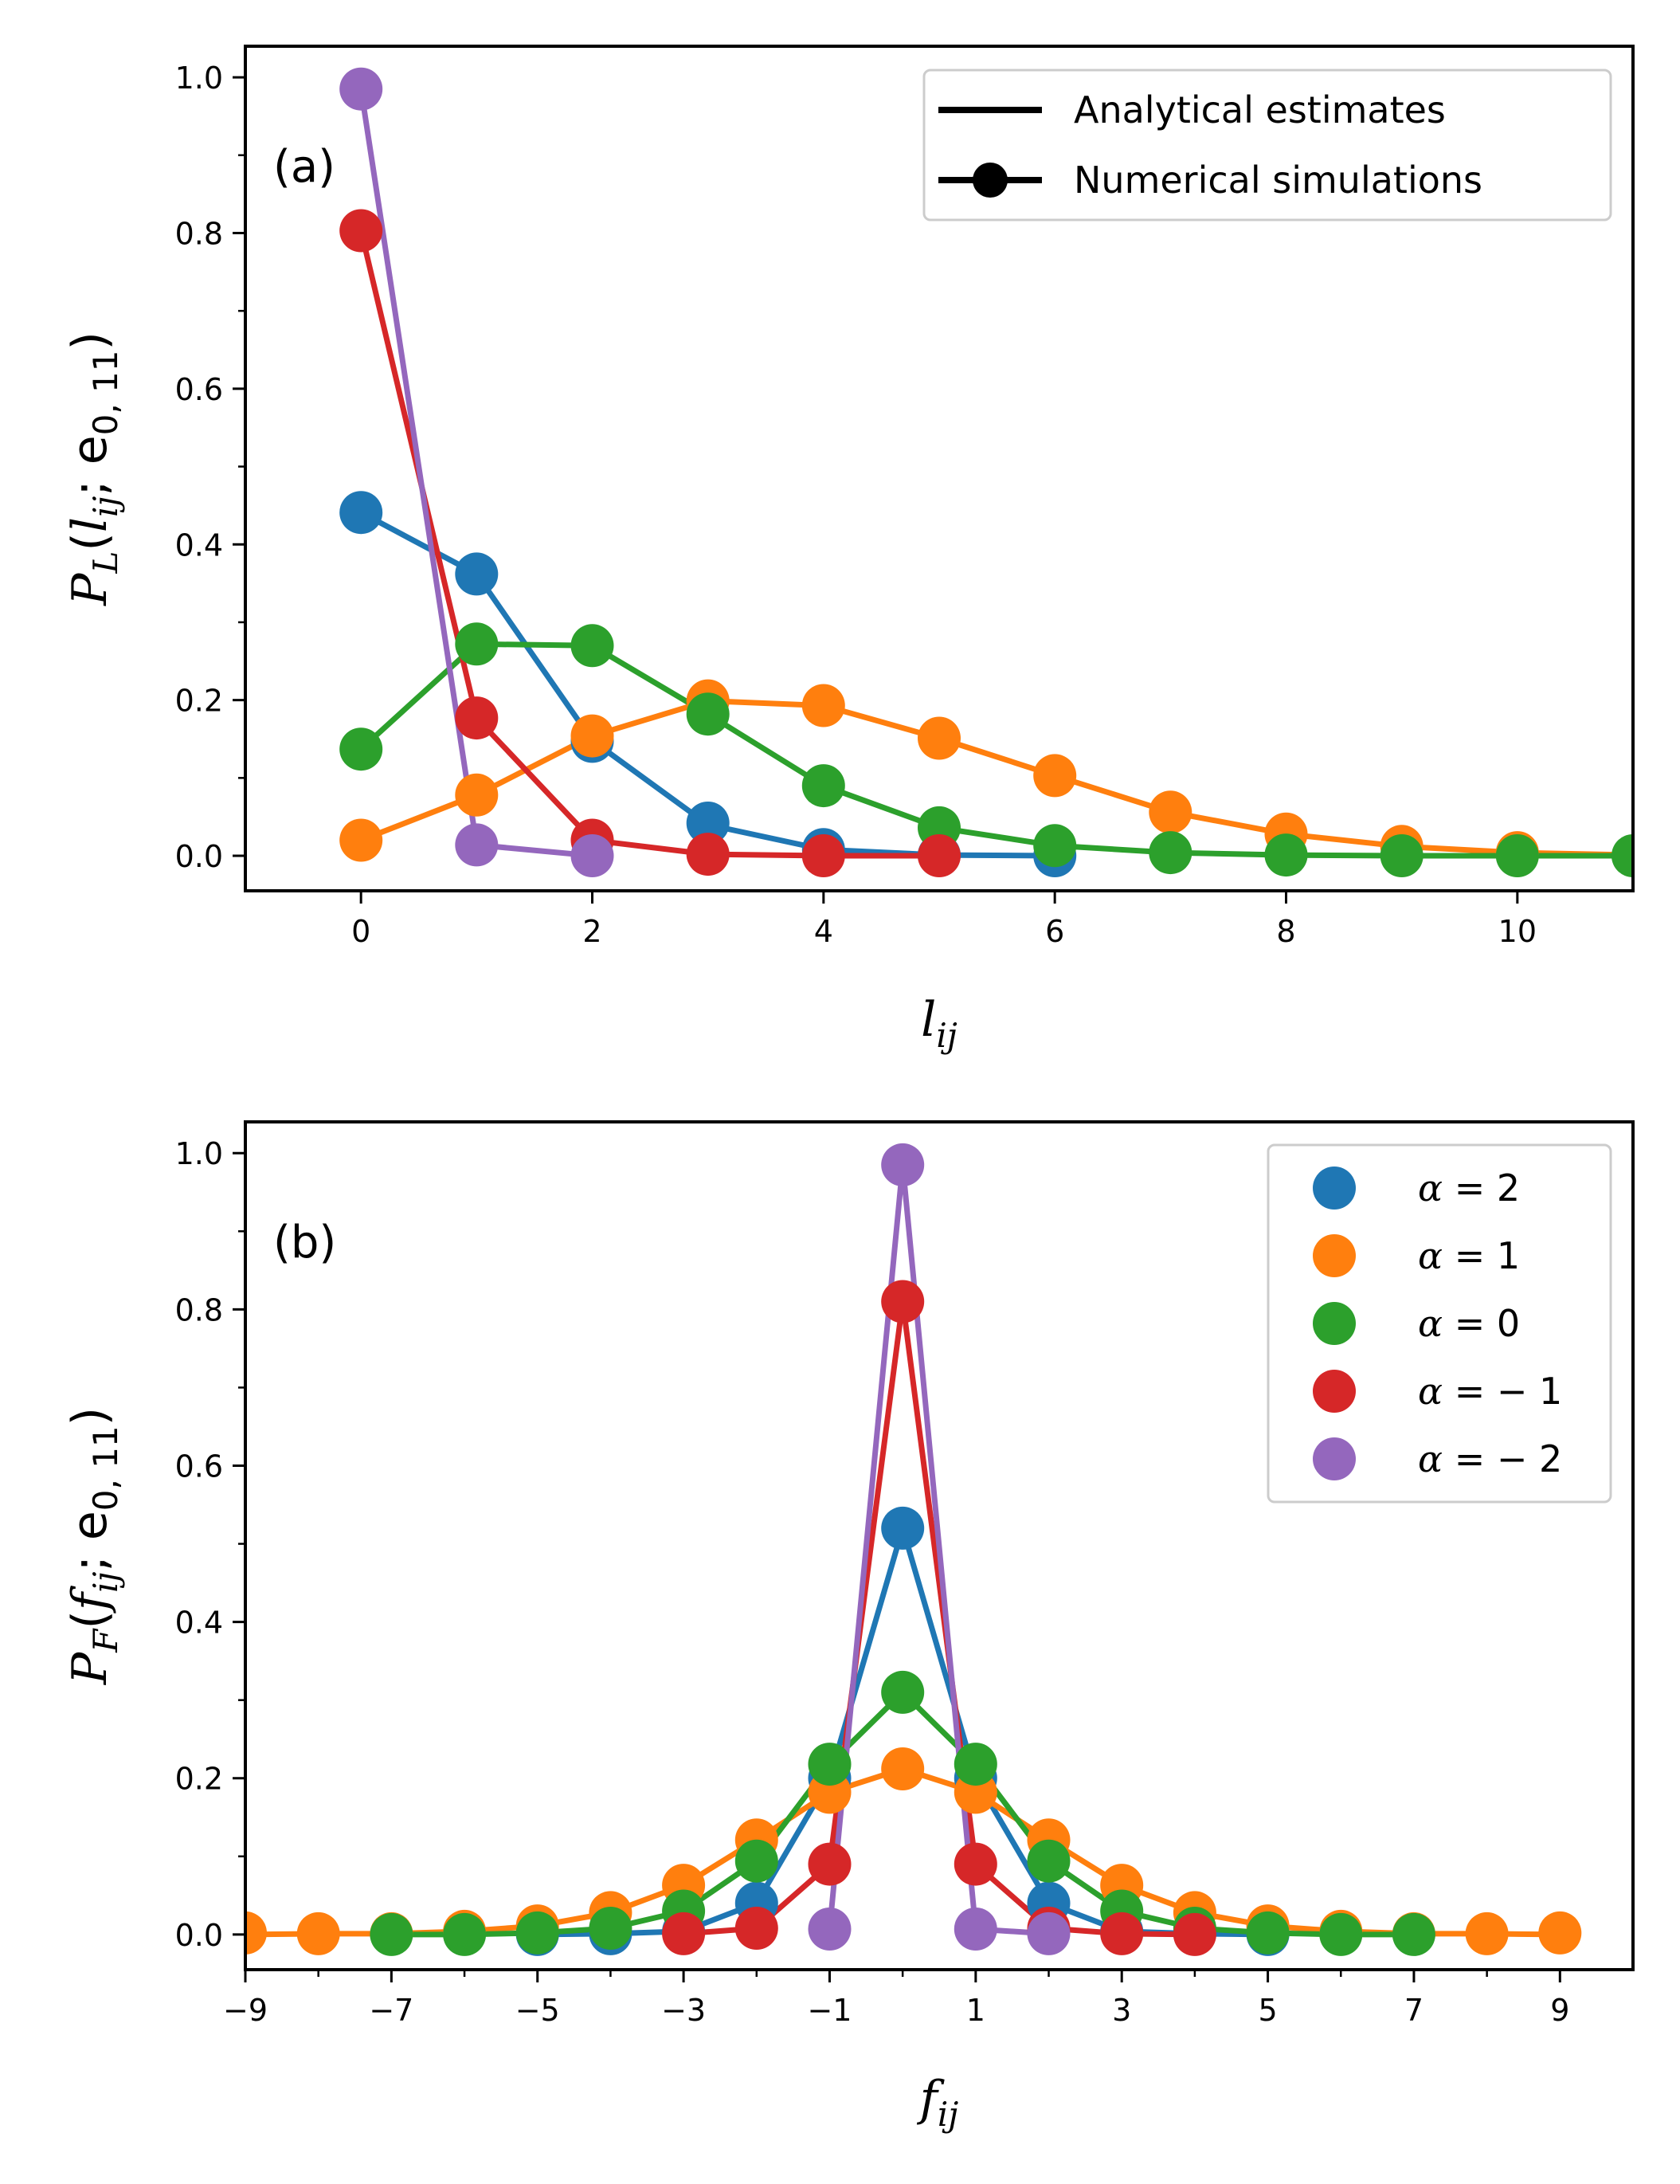  Describe the element at coordinates (939, 1024) in the screenshot. I see `x-axis-title: lij` at that location.